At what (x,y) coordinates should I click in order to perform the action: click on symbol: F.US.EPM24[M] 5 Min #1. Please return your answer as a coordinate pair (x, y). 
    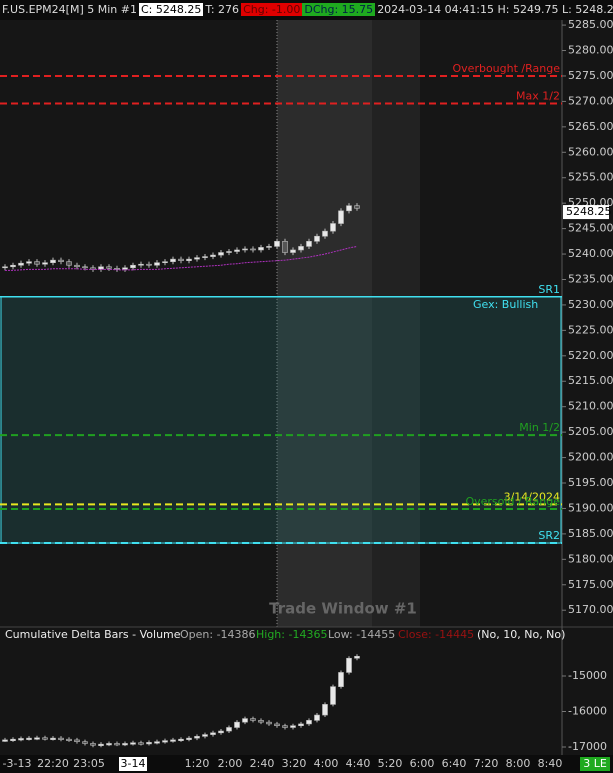
    Looking at the image, I should click on (69, 9).